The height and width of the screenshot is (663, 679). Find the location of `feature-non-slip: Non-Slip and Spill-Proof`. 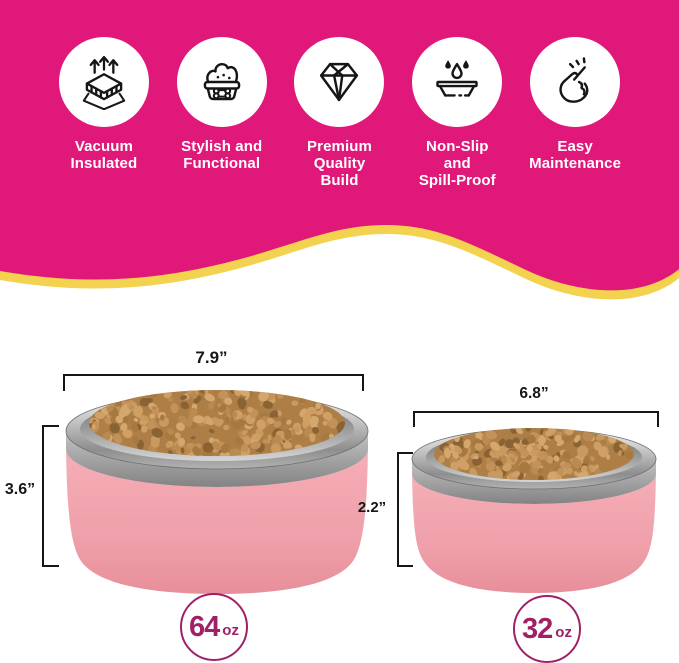

feature-non-slip: Non-Slip and Spill-Proof is located at coordinates (457, 113).